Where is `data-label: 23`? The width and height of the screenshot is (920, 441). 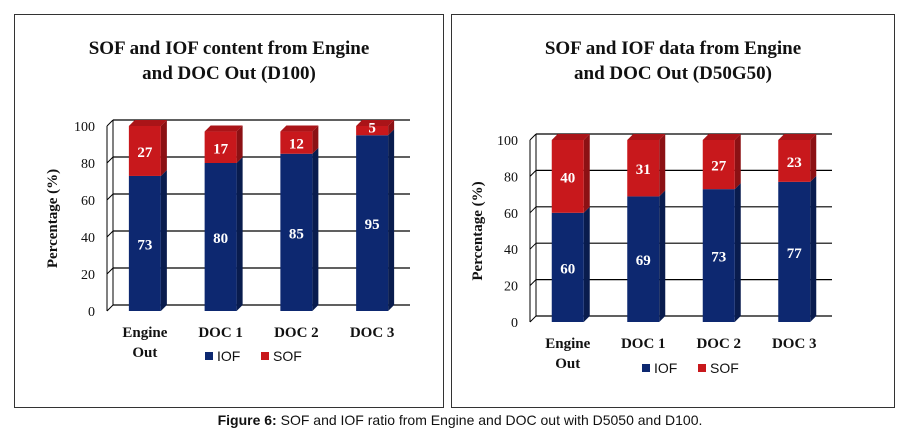 data-label: 23 is located at coordinates (794, 163).